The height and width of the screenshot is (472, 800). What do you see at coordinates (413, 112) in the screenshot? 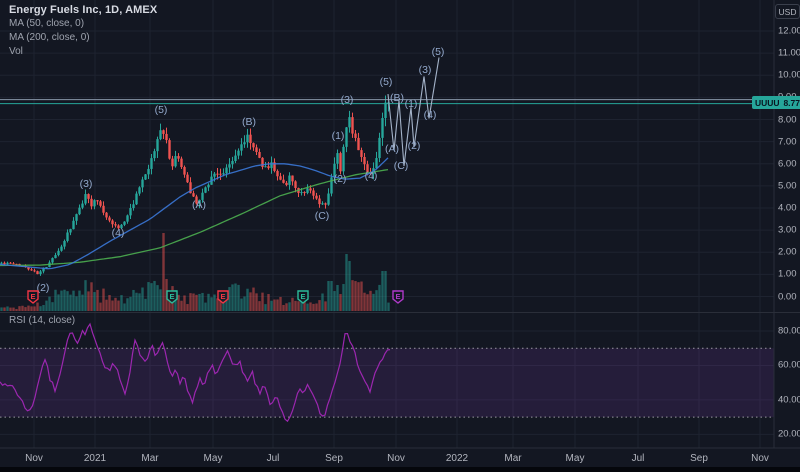
I see `forecast-zigzag-line` at bounding box center [413, 112].